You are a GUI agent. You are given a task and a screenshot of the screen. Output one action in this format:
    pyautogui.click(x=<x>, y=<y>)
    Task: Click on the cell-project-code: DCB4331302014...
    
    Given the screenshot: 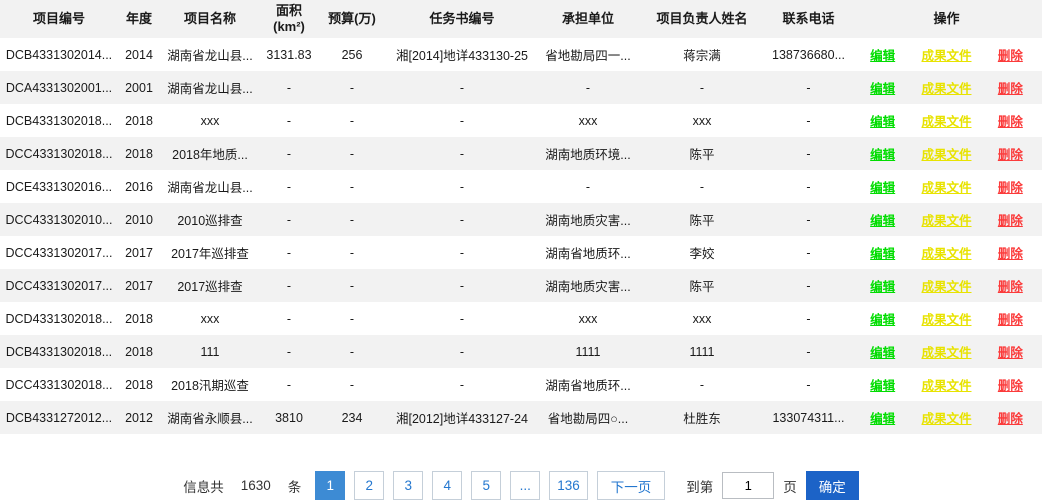 What is the action you would take?
    pyautogui.click(x=59, y=54)
    